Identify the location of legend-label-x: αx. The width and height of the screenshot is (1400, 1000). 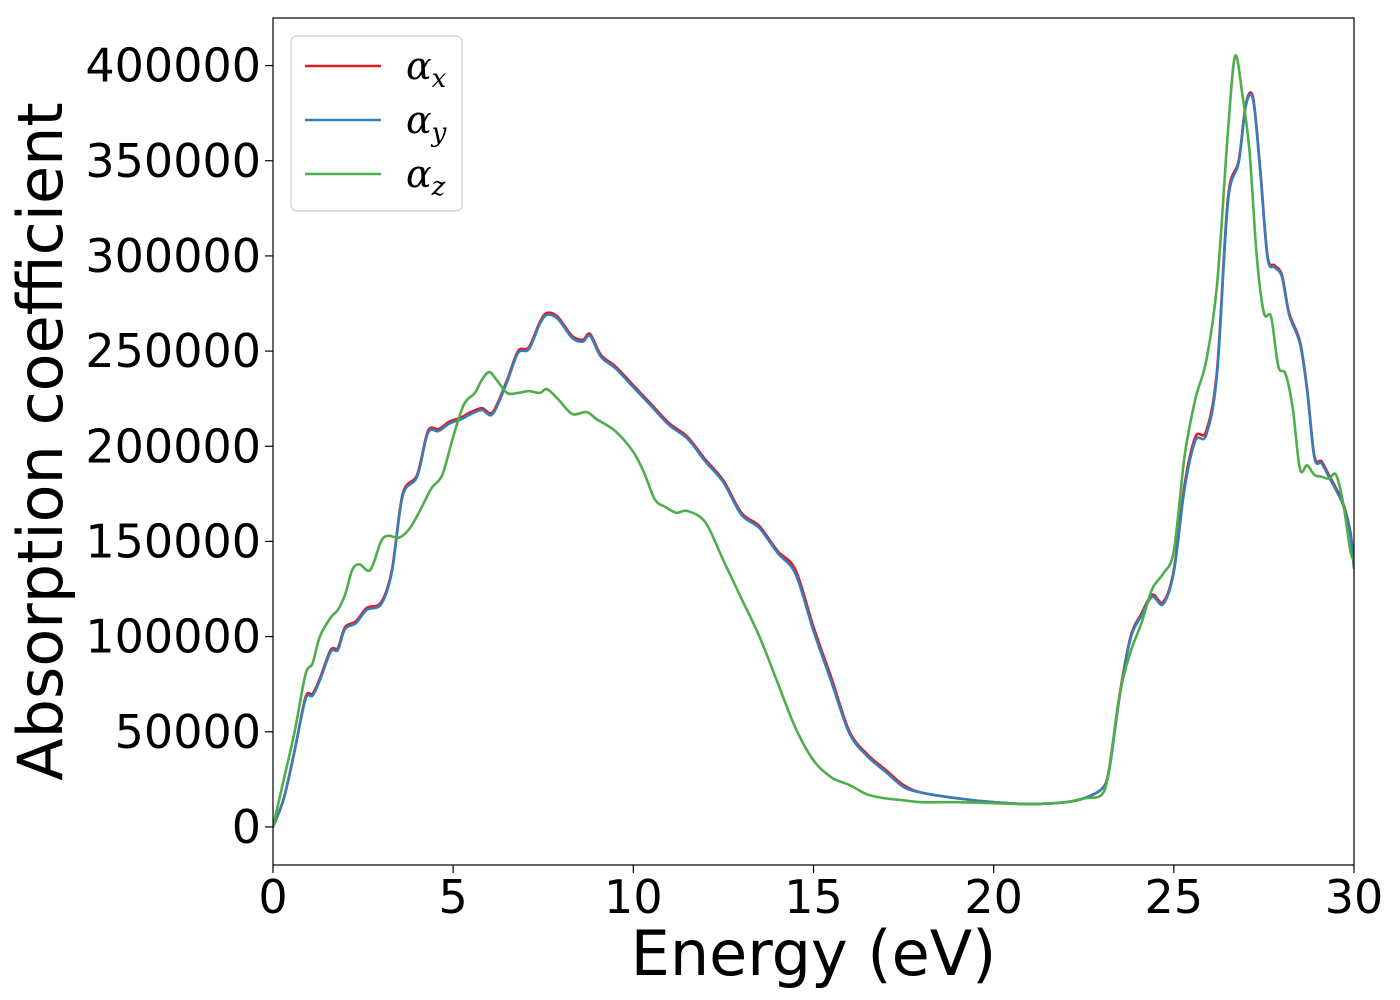
(426, 69).